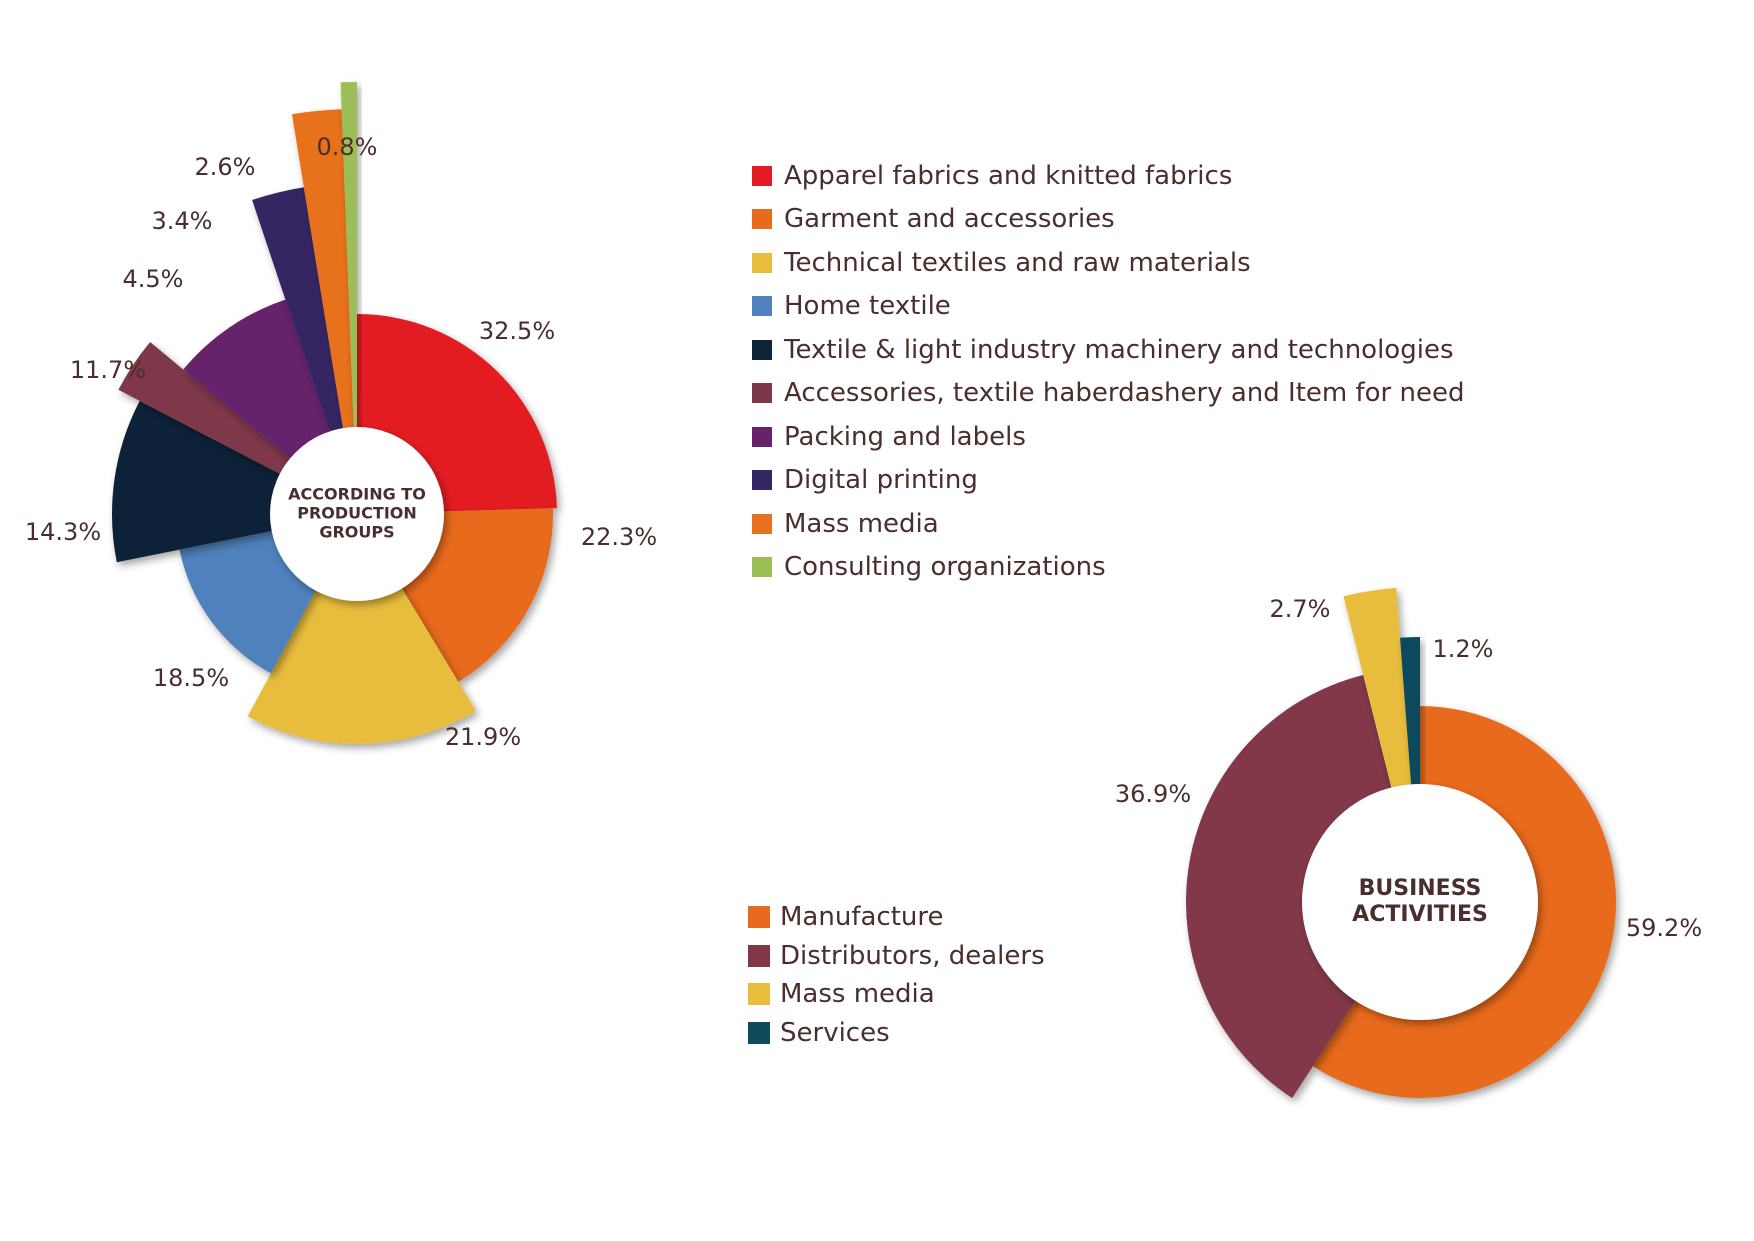 The height and width of the screenshot is (1241, 1754). Describe the element at coordinates (881, 480) in the screenshot. I see `legend-label: Digital printing` at that location.